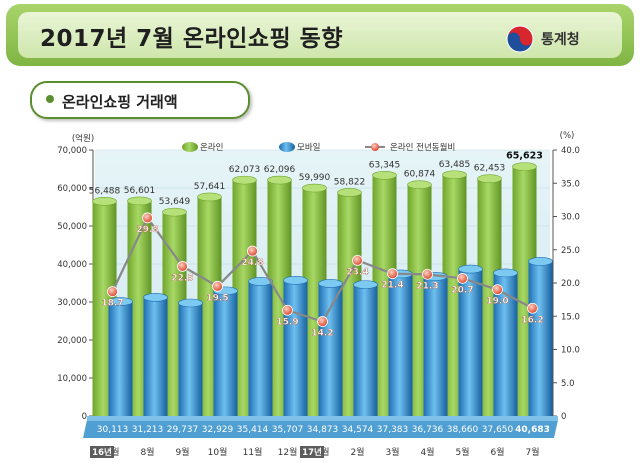 The height and width of the screenshot is (469, 640). What do you see at coordinates (322, 418) in the screenshot?
I see `chart-base-top` at bounding box center [322, 418].